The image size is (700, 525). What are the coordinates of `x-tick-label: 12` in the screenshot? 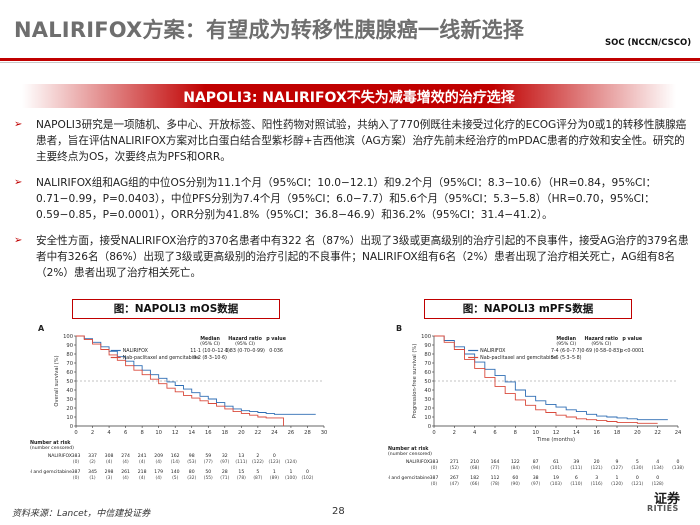 It's located at (556, 433).